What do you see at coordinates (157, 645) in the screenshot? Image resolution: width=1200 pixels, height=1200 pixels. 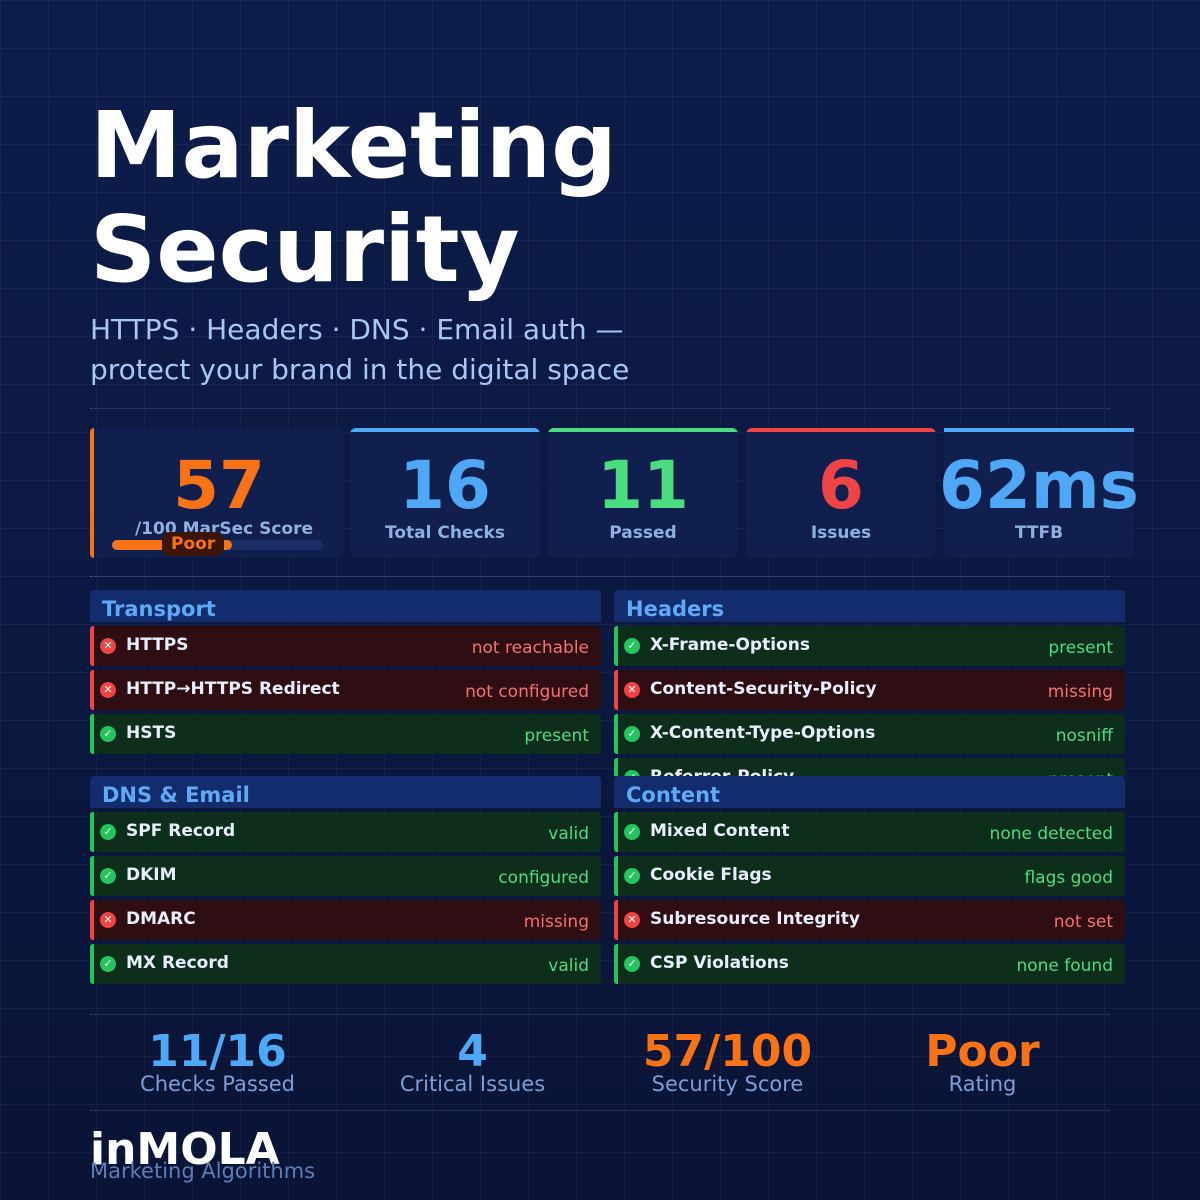 I see `check-name: HTTPS` at bounding box center [157, 645].